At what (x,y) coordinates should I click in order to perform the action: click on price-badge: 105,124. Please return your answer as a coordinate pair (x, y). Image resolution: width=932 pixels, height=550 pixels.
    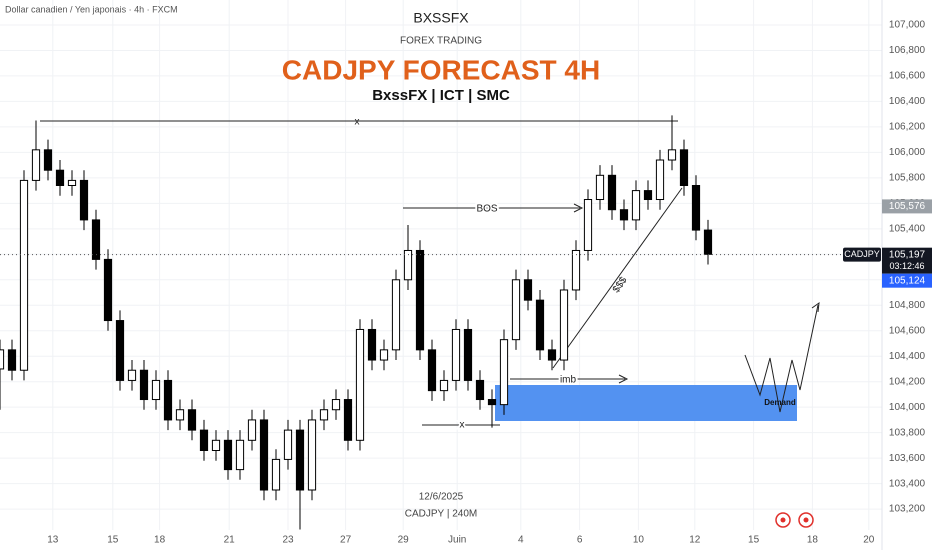
    Looking at the image, I should click on (907, 280).